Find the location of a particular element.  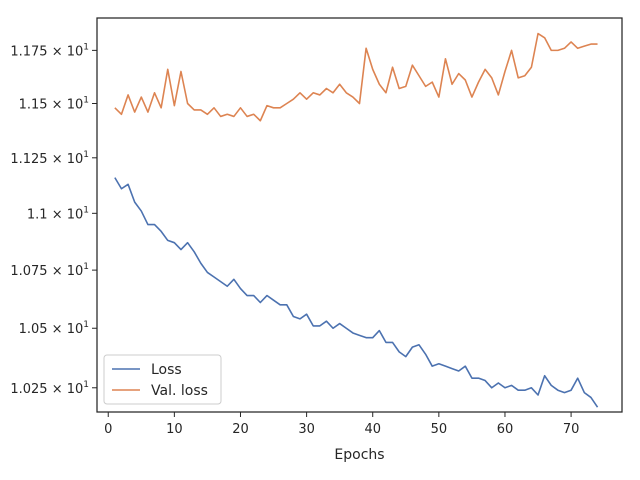

x-tick-label: 50 is located at coordinates (439, 429).